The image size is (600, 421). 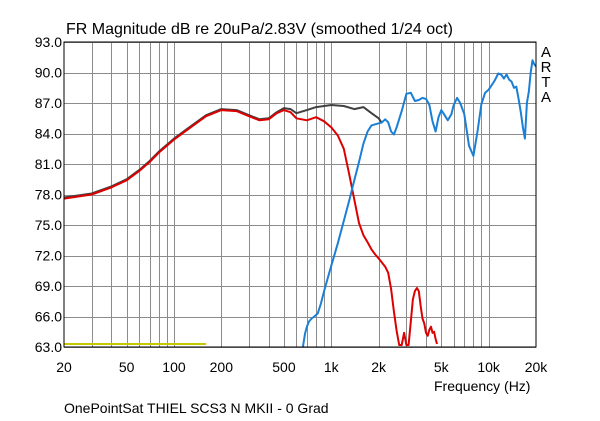 I want to click on x-axis-label: Frequency (Hz), so click(x=482, y=386).